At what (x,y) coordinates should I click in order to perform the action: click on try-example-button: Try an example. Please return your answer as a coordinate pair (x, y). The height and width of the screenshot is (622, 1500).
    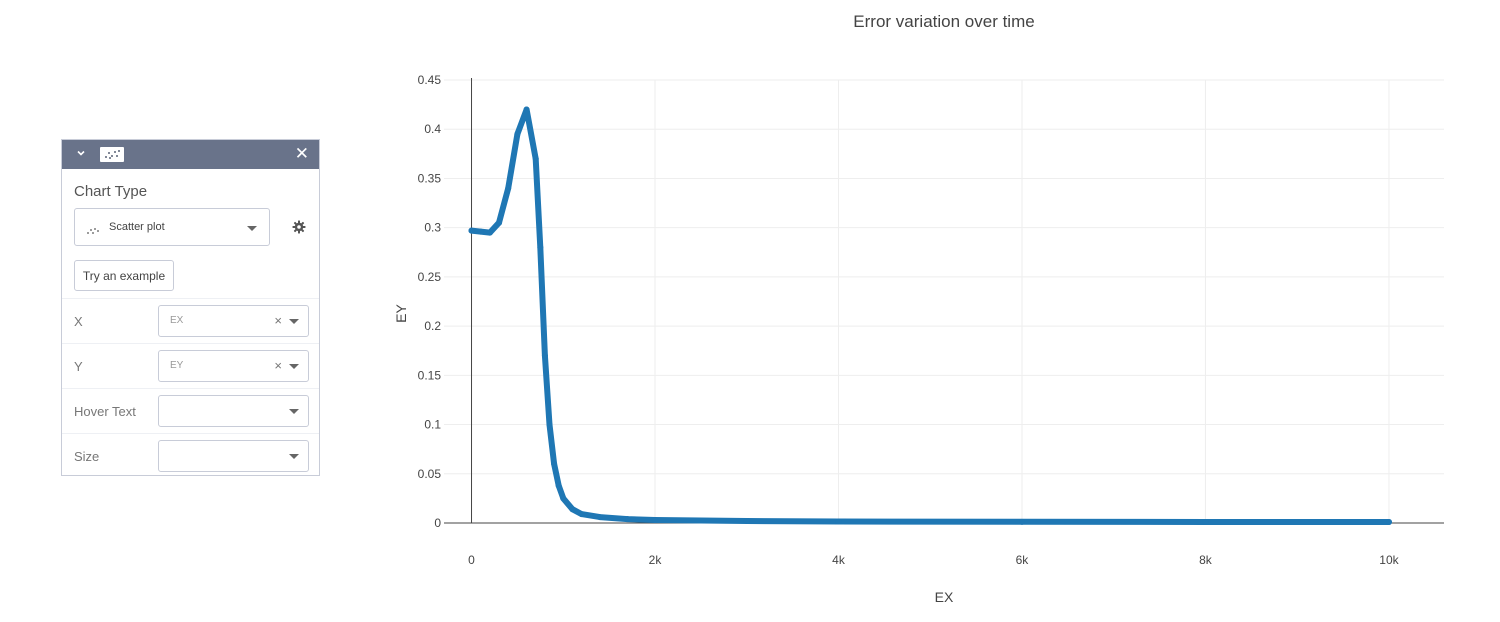
    Looking at the image, I should click on (124, 275).